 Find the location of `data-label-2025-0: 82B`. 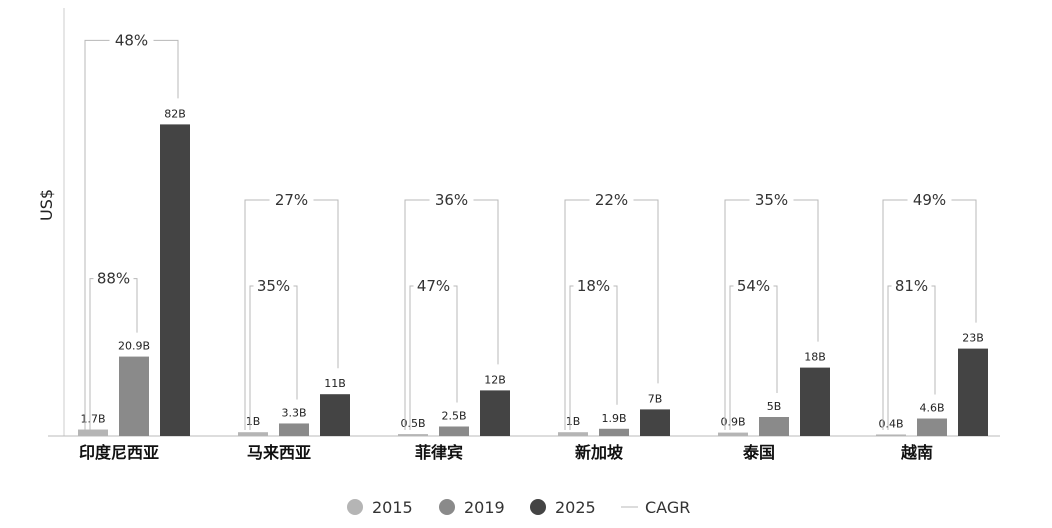

data-label-2025-0: 82B is located at coordinates (175, 113).